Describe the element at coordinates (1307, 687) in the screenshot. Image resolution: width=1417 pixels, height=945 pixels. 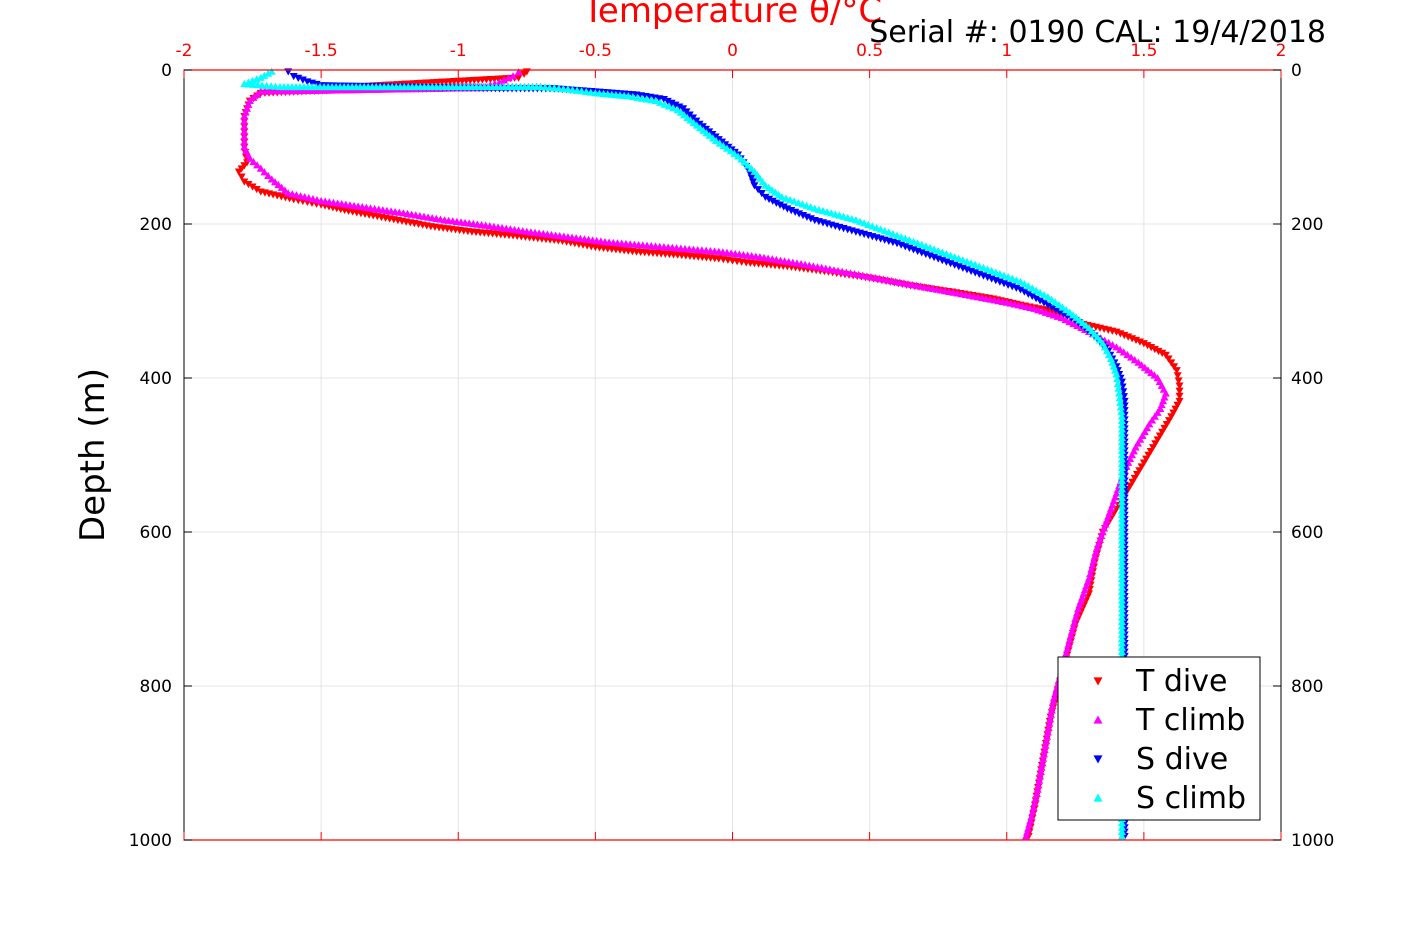
I see `y-tick-label-right: 800` at that location.